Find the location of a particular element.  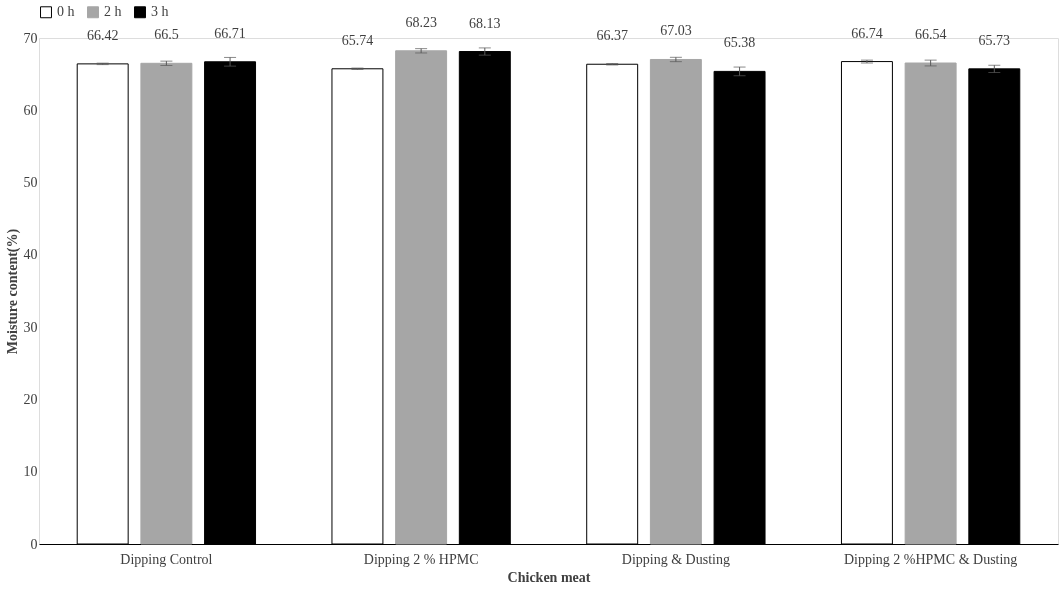

data-label: 66.42 is located at coordinates (102, 35).